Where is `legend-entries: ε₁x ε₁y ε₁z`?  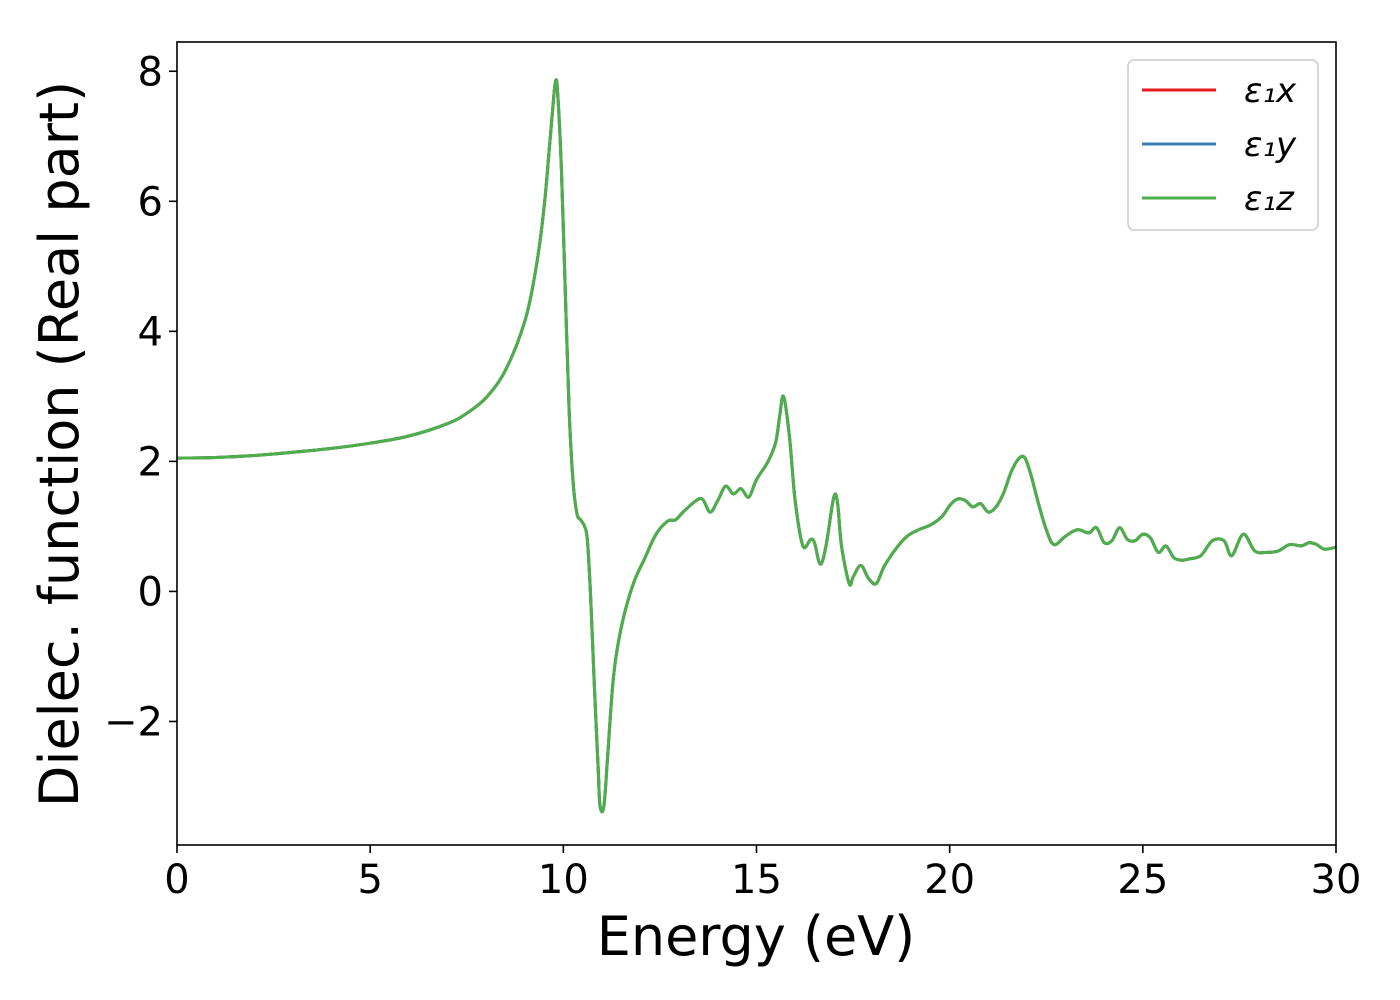 legend-entries: ε₁x ε₁y ε₁z is located at coordinates (1219, 145).